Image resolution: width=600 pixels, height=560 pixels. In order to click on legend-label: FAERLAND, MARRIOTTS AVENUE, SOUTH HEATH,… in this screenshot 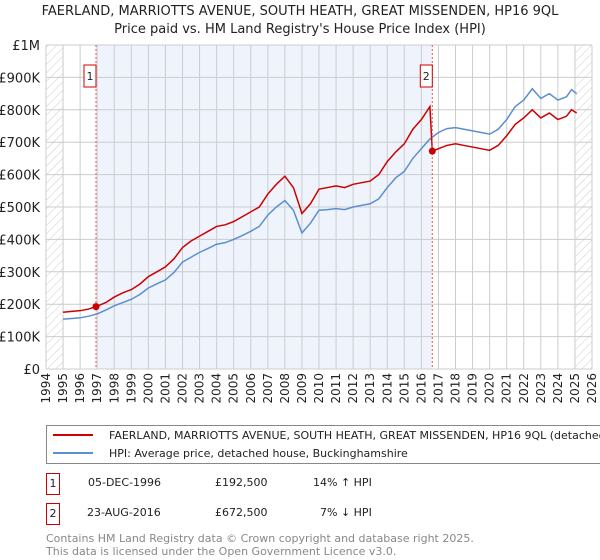, I will do `click(354, 435)`.